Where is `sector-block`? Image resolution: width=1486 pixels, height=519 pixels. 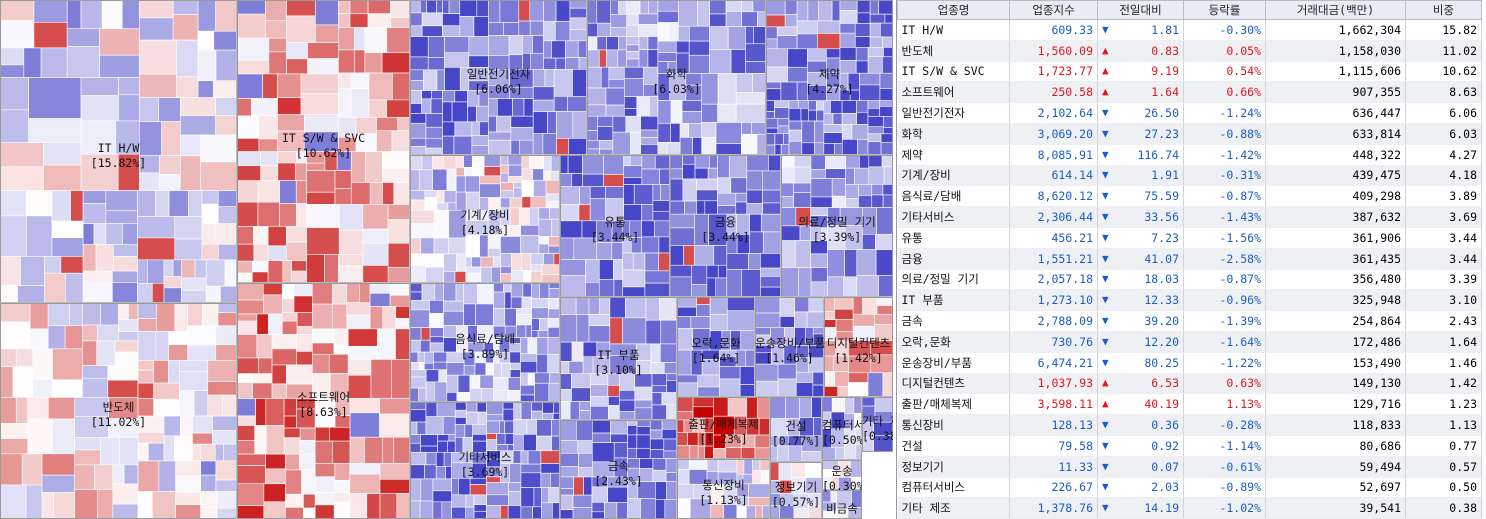 sector-block is located at coordinates (618, 358).